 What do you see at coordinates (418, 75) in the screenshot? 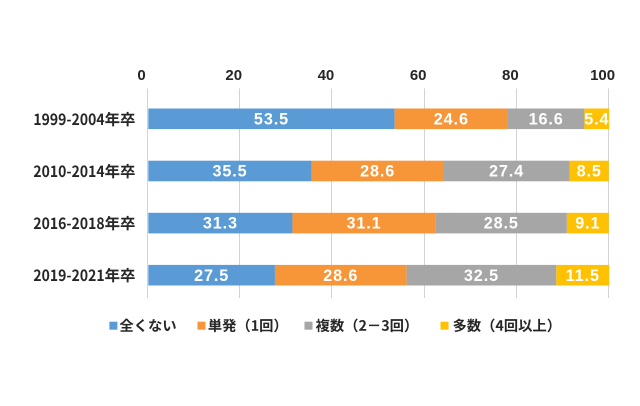
I see `svg-text: 60` at bounding box center [418, 75].